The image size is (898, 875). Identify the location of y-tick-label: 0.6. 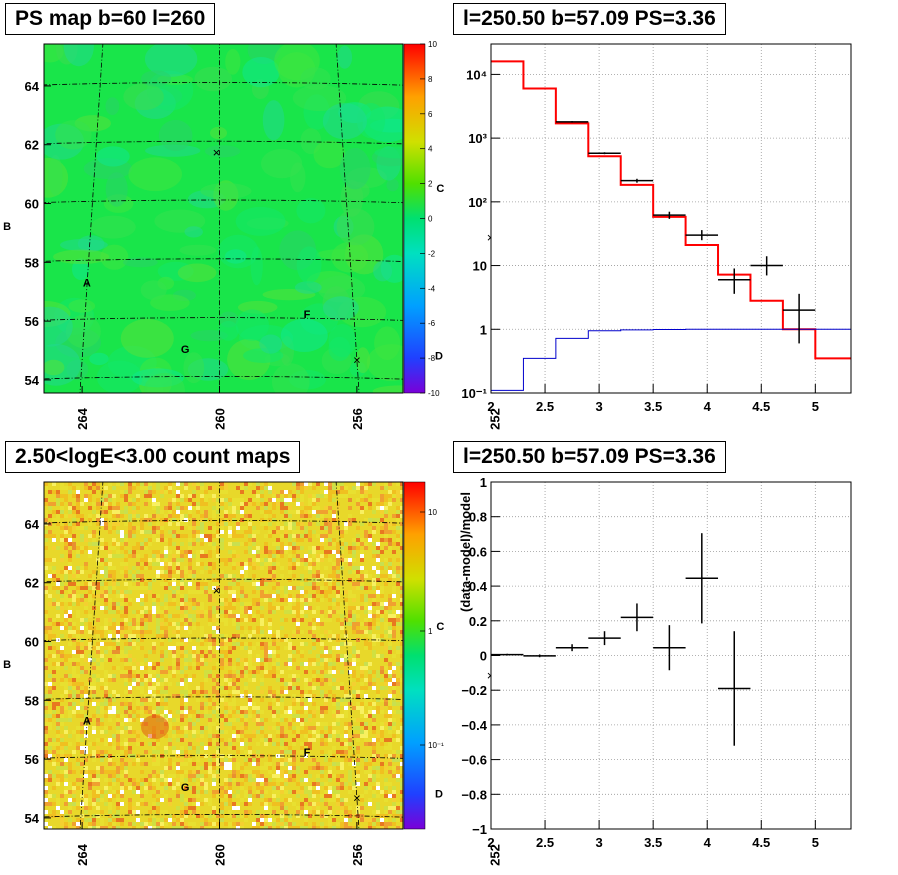
(478, 551).